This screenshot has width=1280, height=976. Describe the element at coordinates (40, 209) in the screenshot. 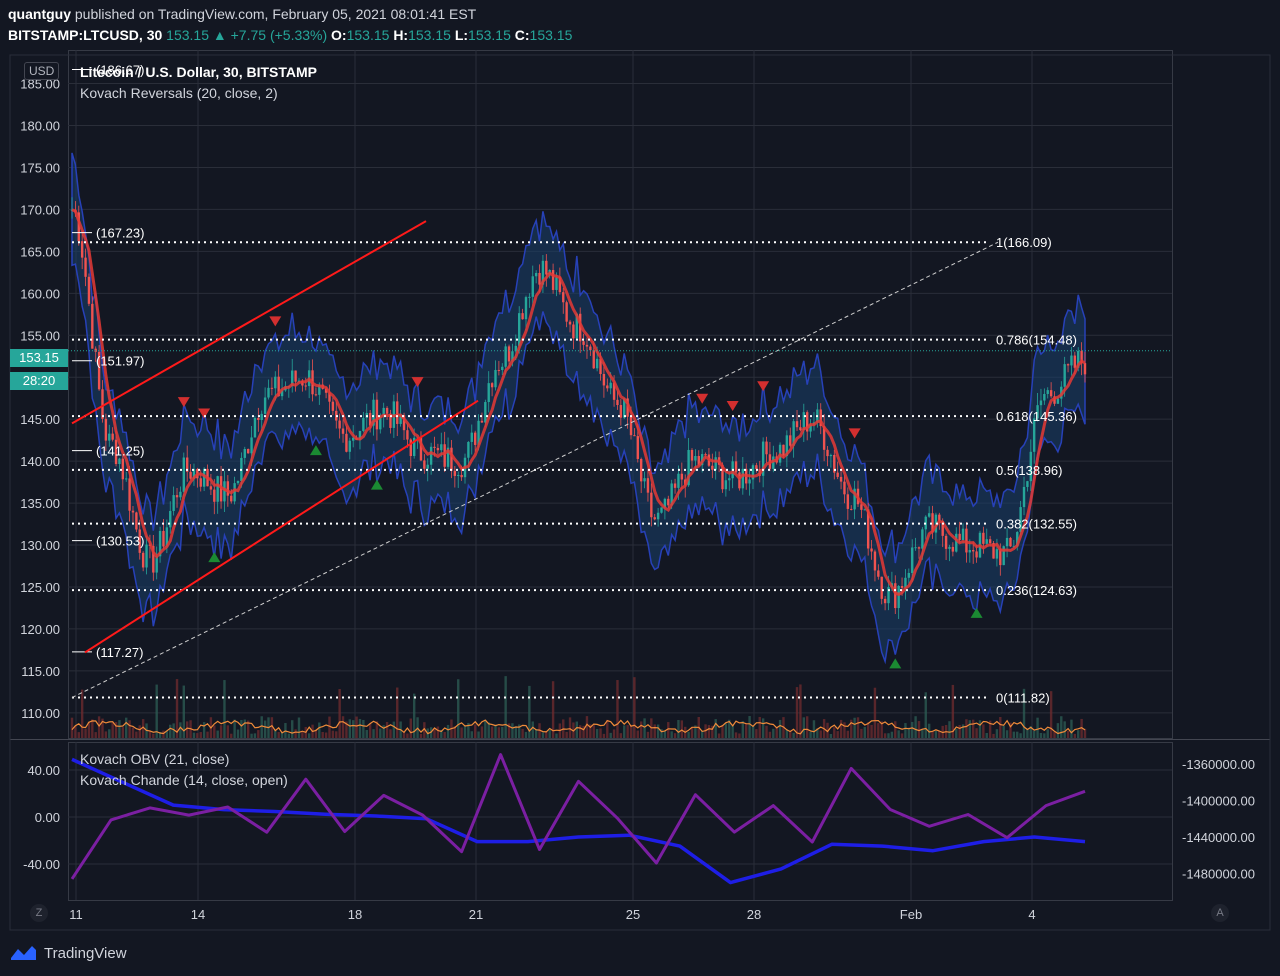

I see `y-tick-label: 170.00` at that location.